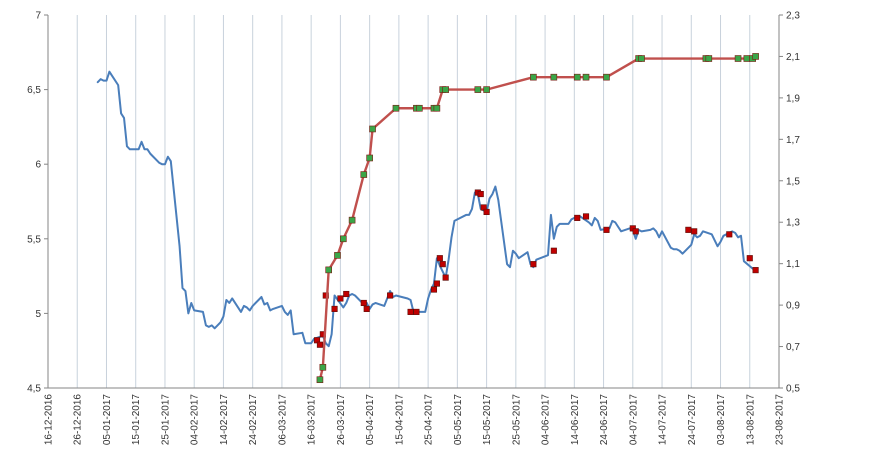 Image resolution: width=880 pixels, height=454 pixels. What do you see at coordinates (253, 420) in the screenshot?
I see `x-tick-label: 24-02-2017` at bounding box center [253, 420].